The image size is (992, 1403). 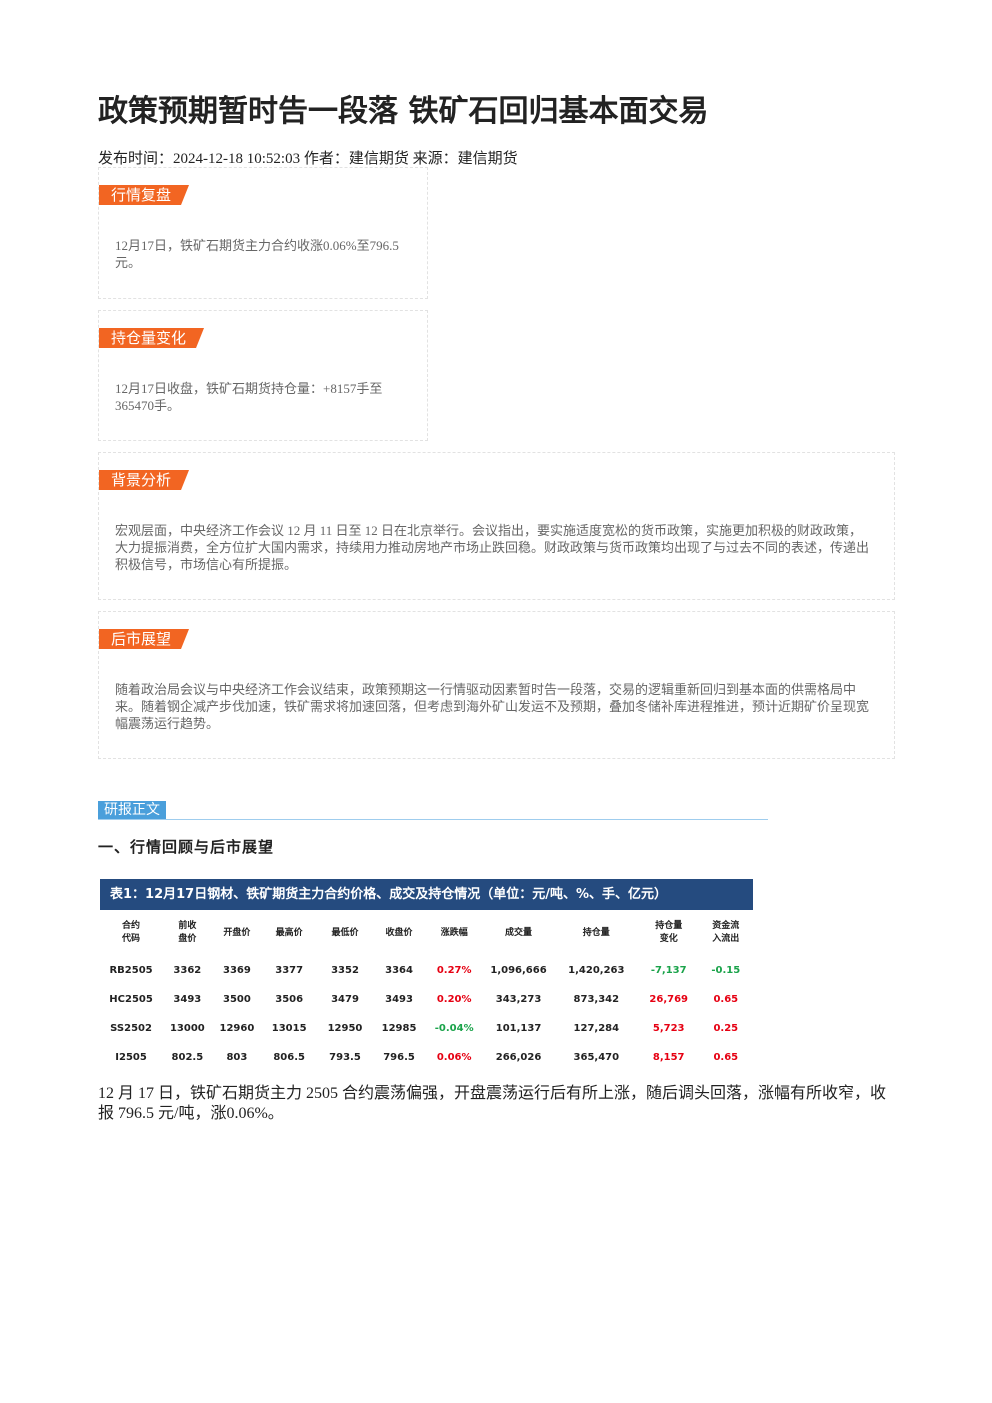 I want to click on column-header: 最高价, so click(x=289, y=932).